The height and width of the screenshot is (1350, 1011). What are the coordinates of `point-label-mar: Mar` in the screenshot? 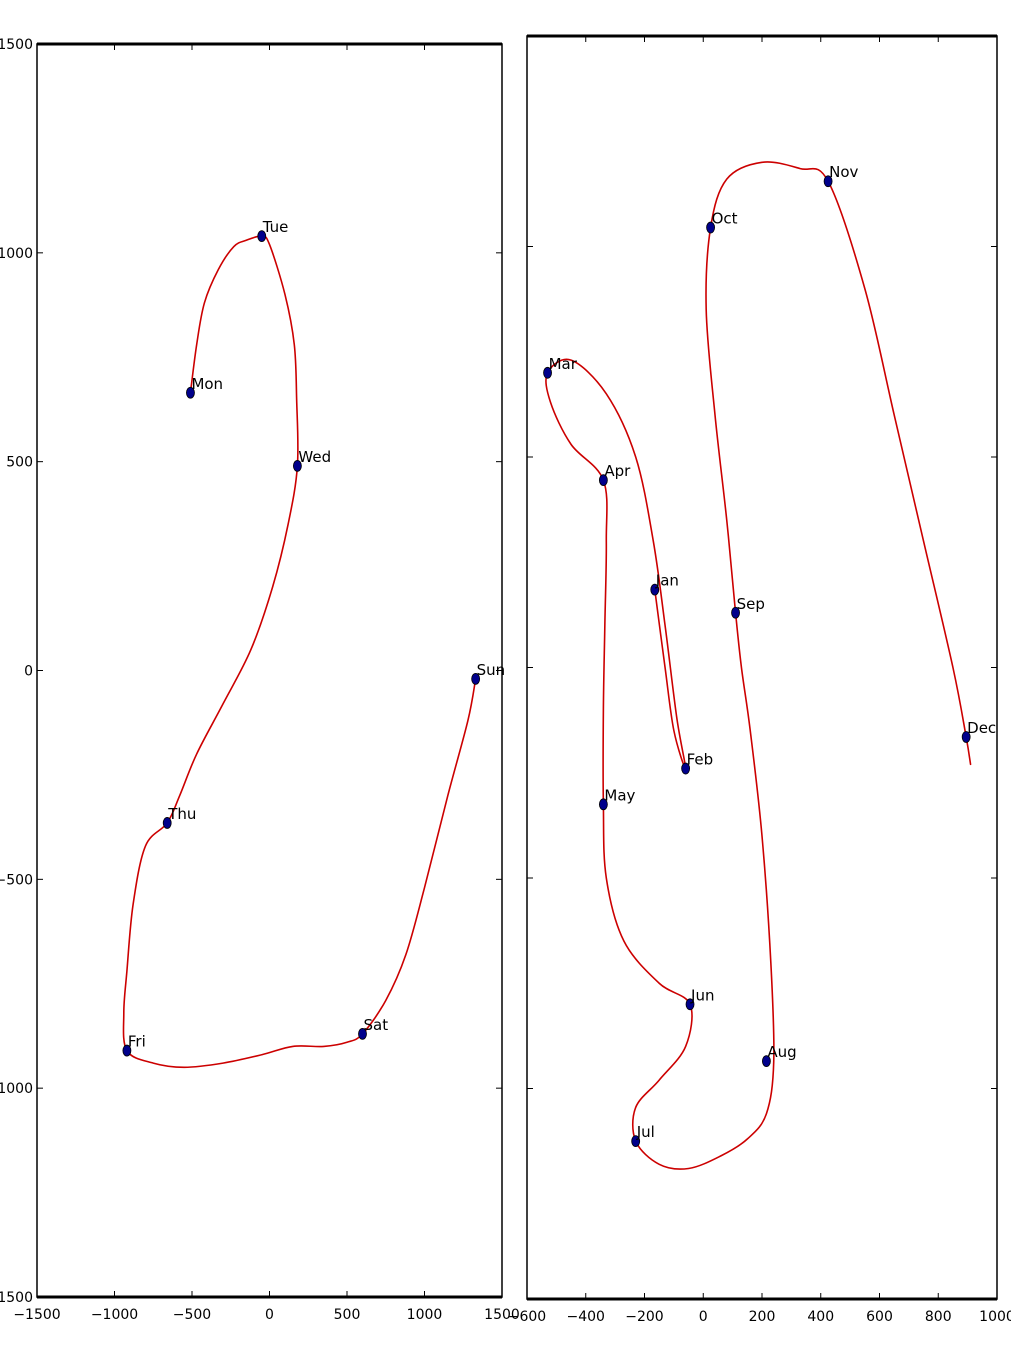 It's located at (563, 364).